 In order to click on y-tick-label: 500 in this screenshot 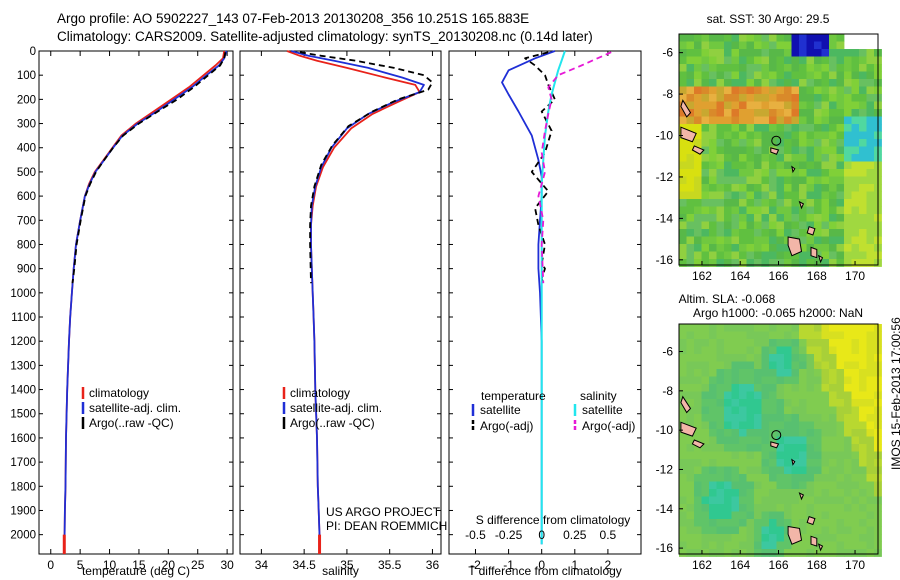, I will do `click(26, 173)`.